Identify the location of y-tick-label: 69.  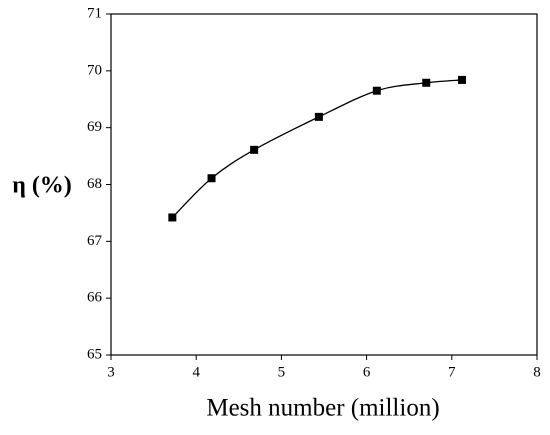
(94, 127).